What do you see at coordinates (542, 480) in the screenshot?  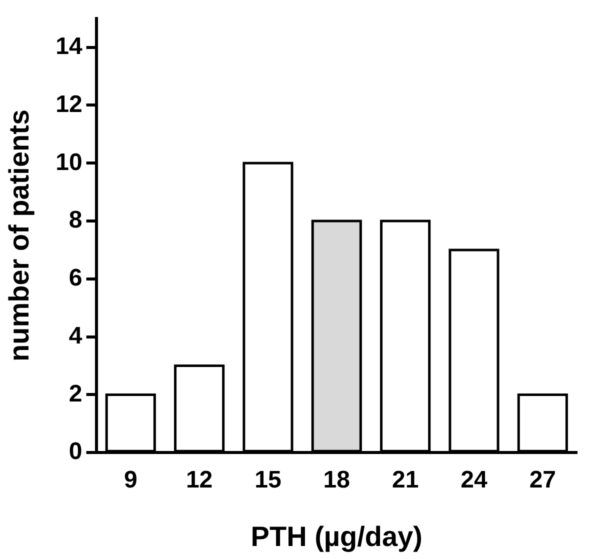 I see `x-tick-label: 27` at bounding box center [542, 480].